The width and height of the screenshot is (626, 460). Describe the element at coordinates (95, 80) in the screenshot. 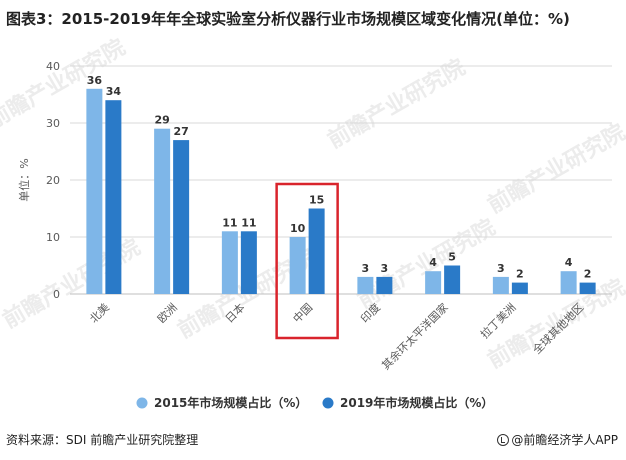

I see `bar-value-label: 36` at that location.